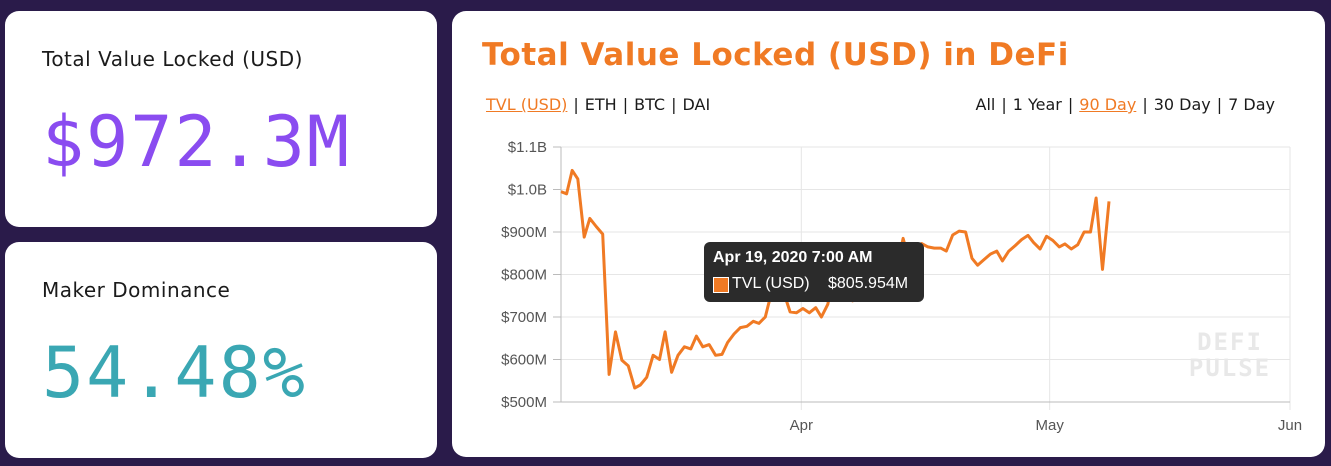 The height and width of the screenshot is (466, 1331). I want to click on range-1-year: 1 Year, so click(1037, 104).